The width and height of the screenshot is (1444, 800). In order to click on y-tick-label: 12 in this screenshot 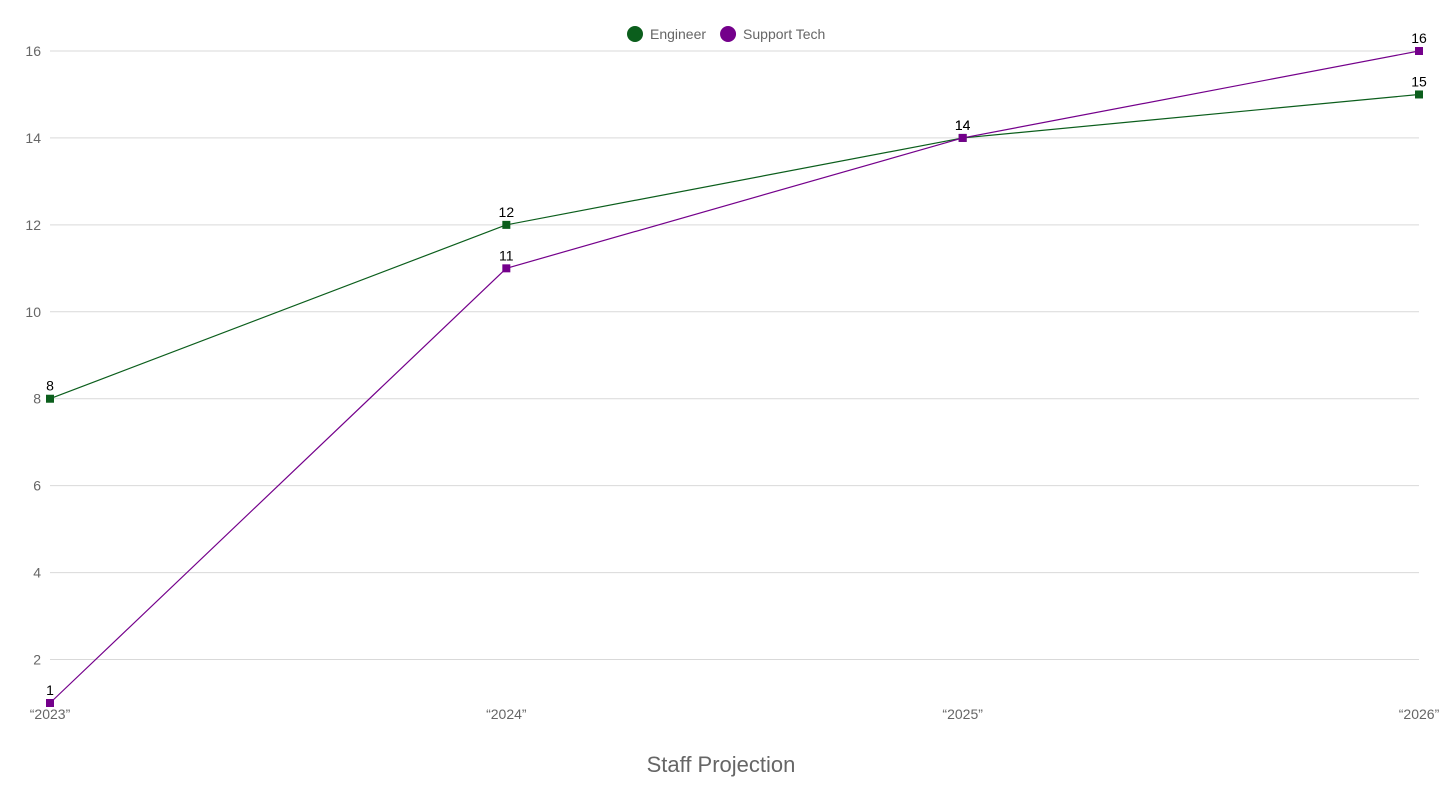, I will do `click(33, 225)`.